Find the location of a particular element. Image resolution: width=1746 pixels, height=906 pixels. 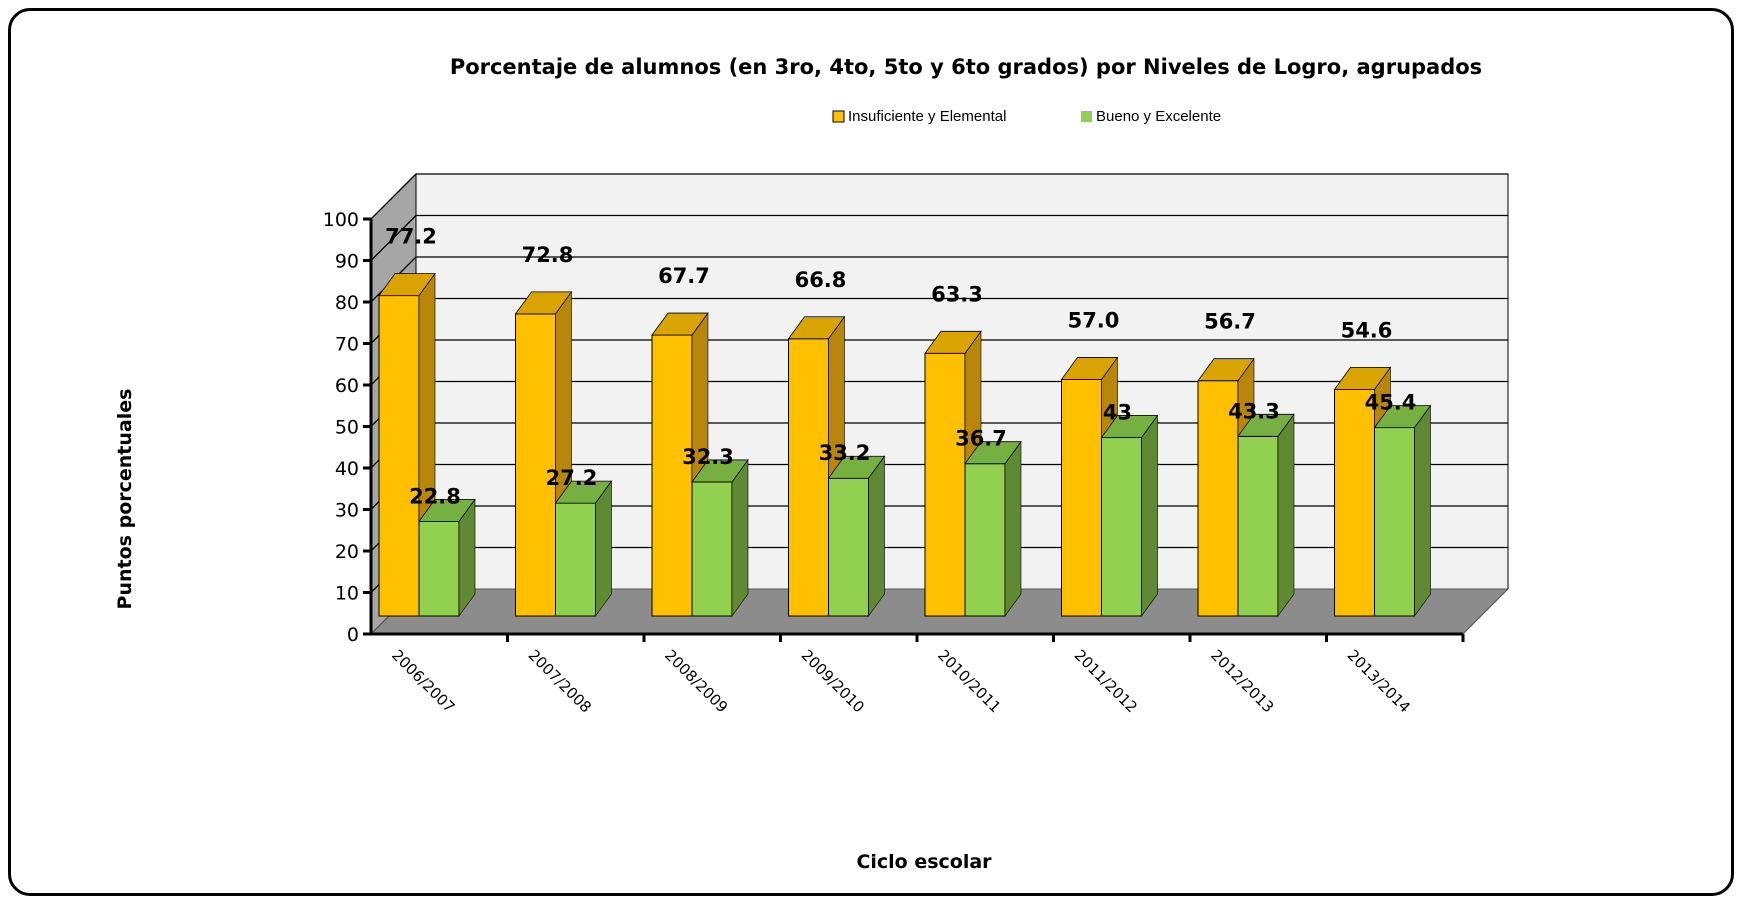

data-label-bueno-7: 45.4 is located at coordinates (1391, 403).